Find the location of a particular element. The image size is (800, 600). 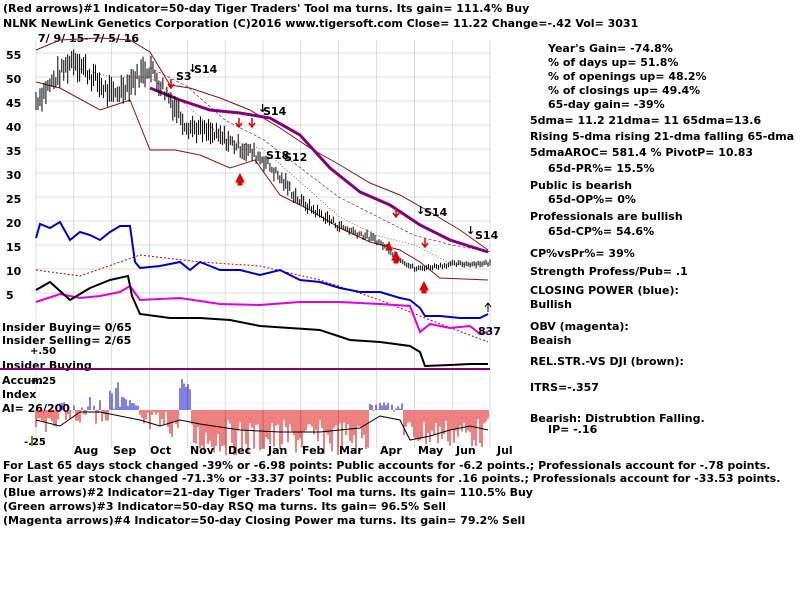

stat-text: Public is bearish is located at coordinates (581, 185).